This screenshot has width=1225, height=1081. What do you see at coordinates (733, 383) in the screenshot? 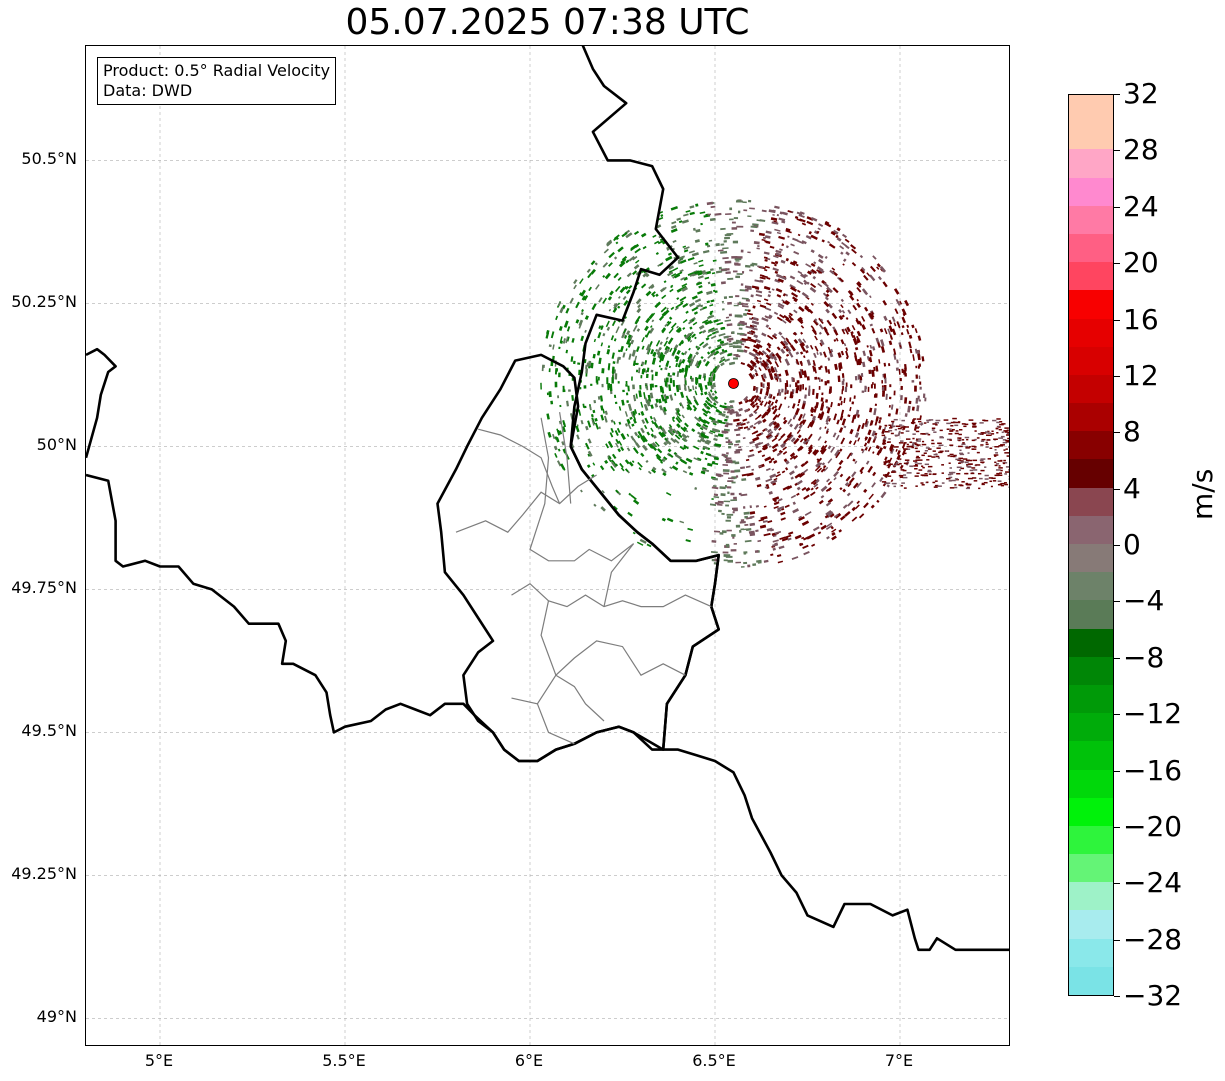
I see `radar-site-marker` at bounding box center [733, 383].